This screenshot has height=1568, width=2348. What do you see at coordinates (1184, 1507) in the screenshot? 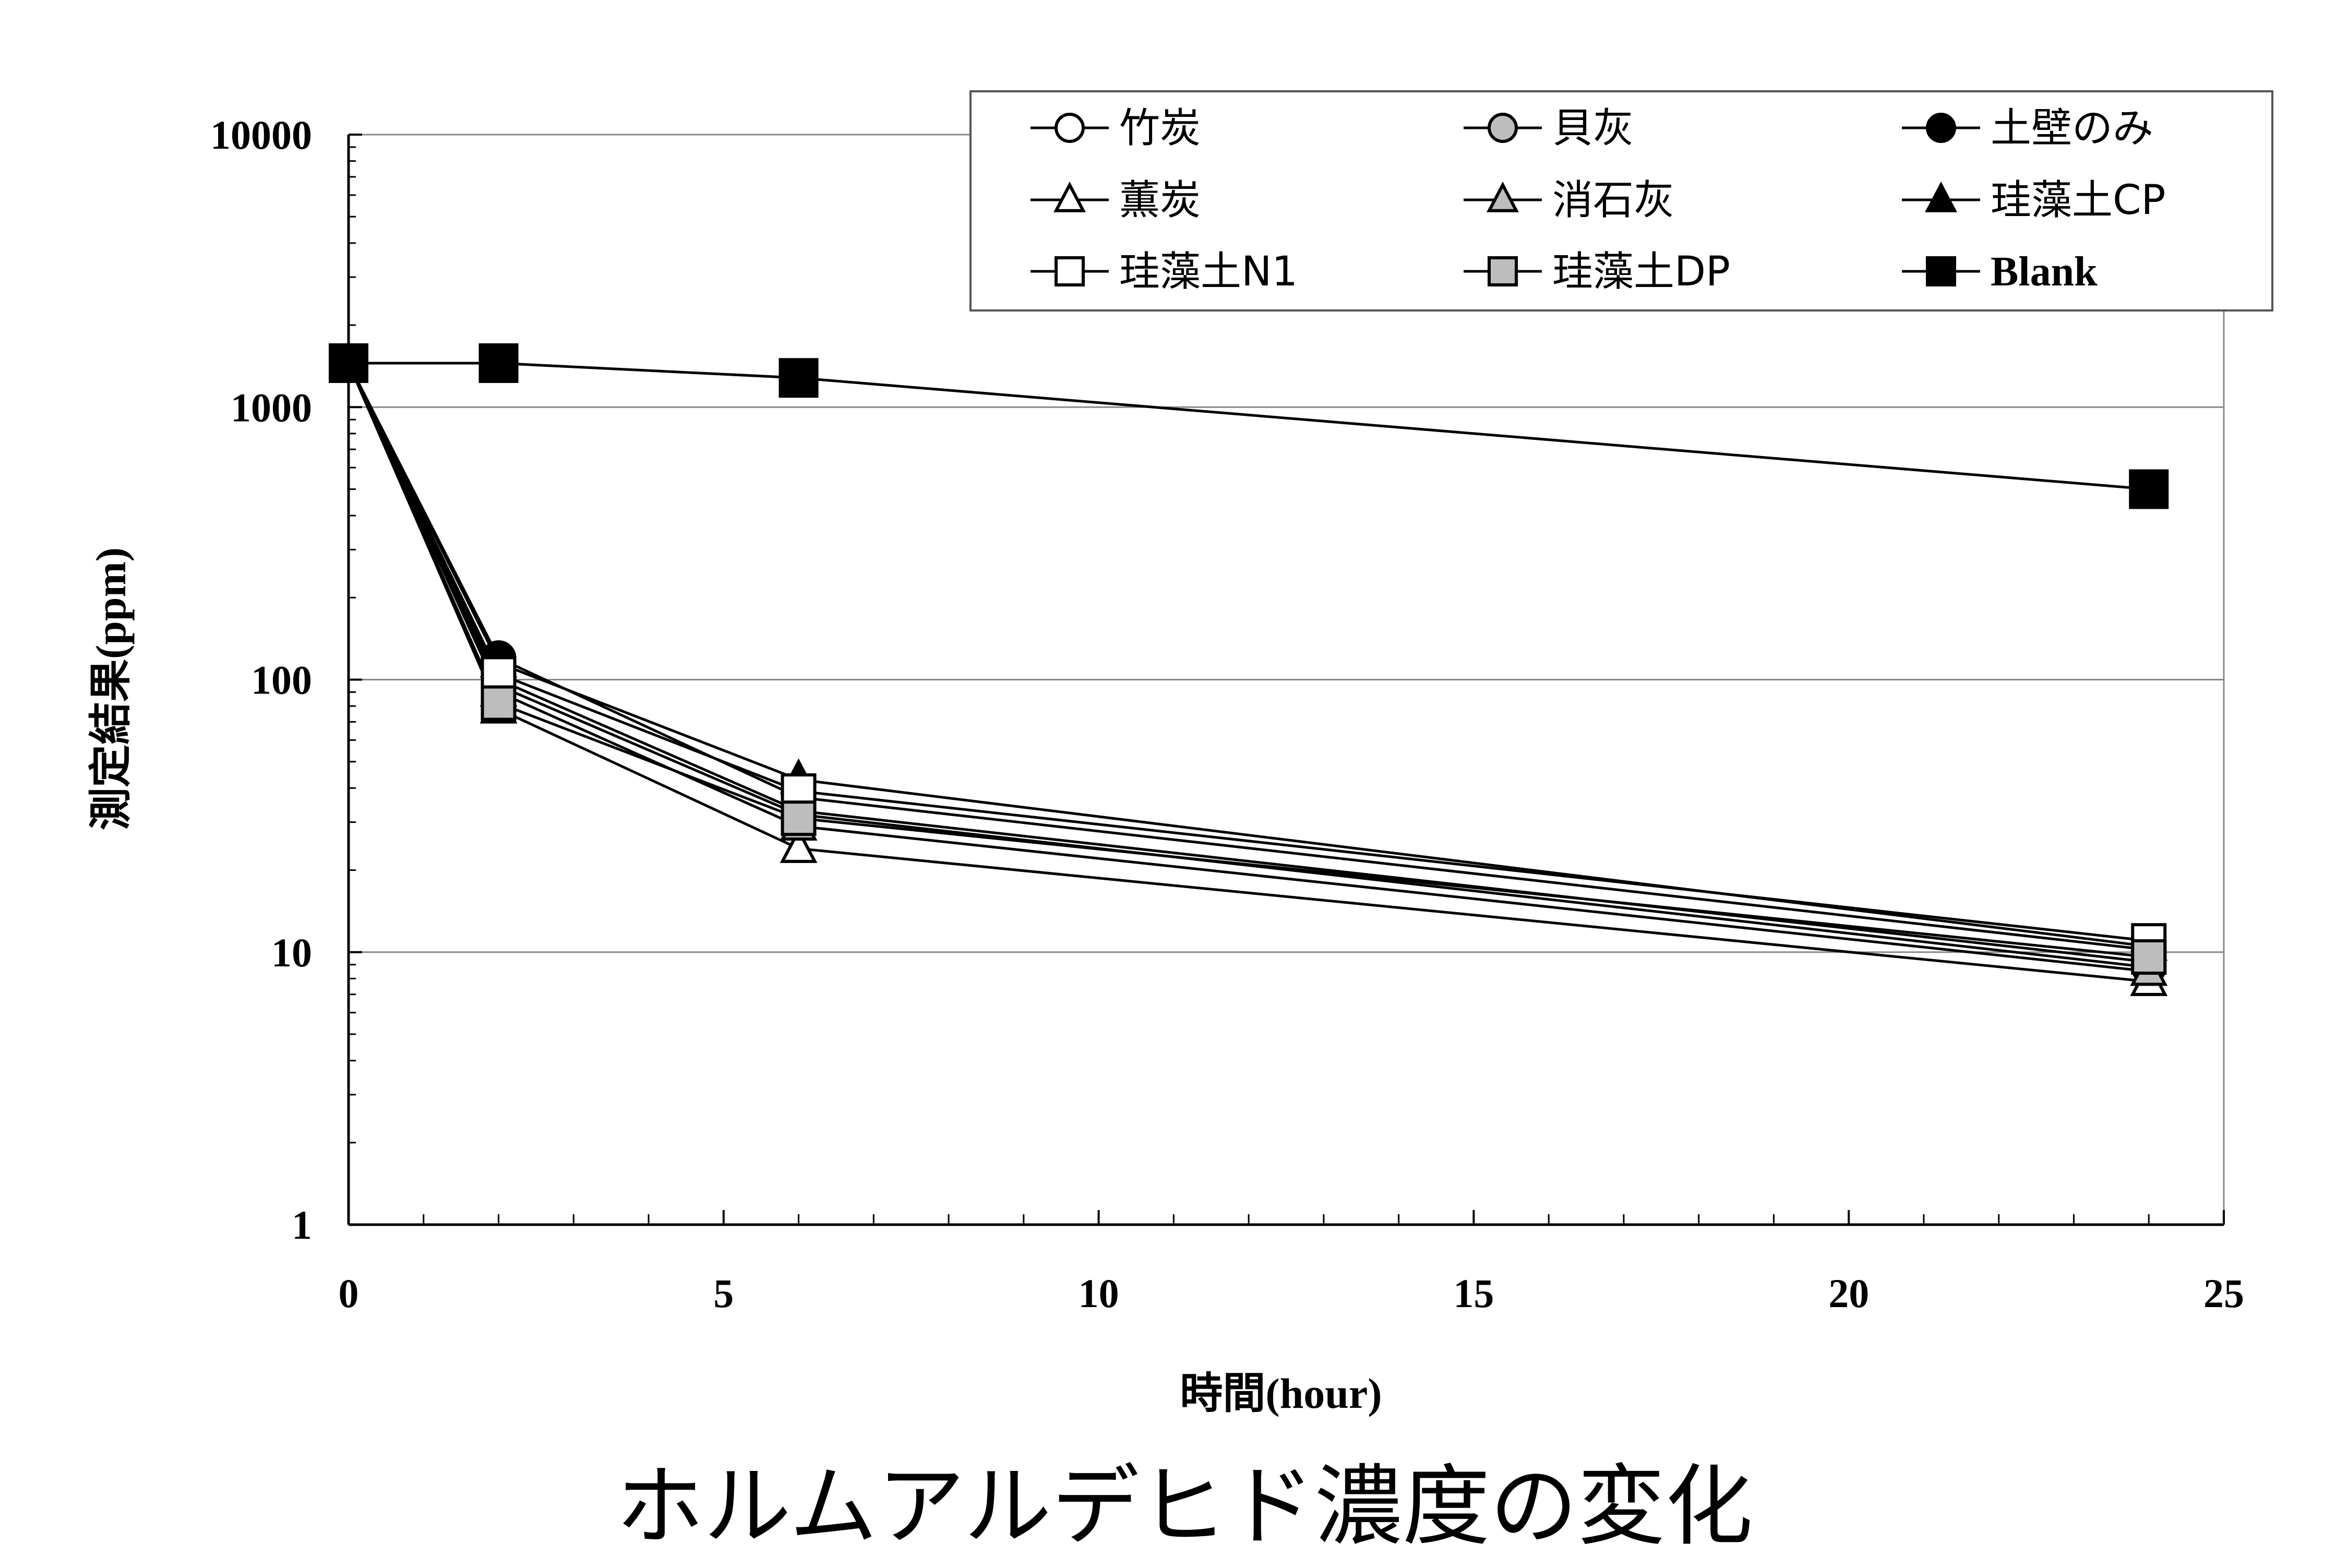
I see `figure-caption: ホルムアルデヒド濃度の変化` at bounding box center [1184, 1507].